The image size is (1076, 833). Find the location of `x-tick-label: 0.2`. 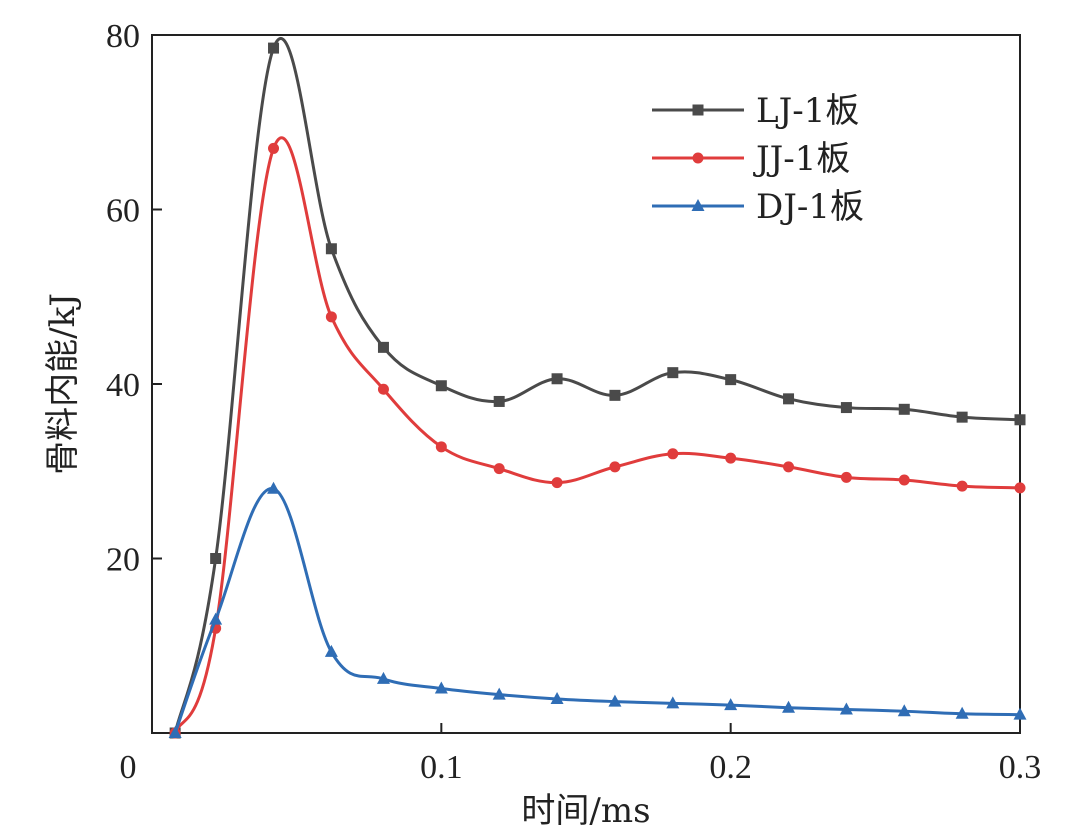

x-tick-label: 0.2 is located at coordinates (730, 767).